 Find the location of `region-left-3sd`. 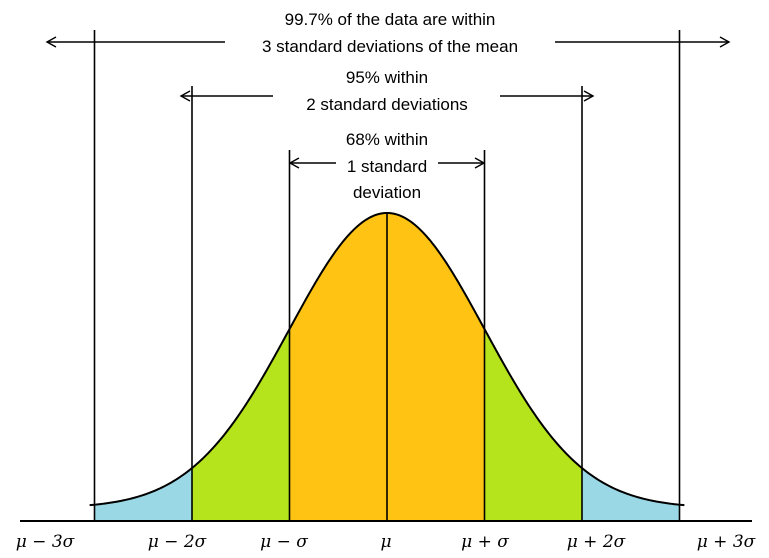

region-left-3sd is located at coordinates (143, 494).